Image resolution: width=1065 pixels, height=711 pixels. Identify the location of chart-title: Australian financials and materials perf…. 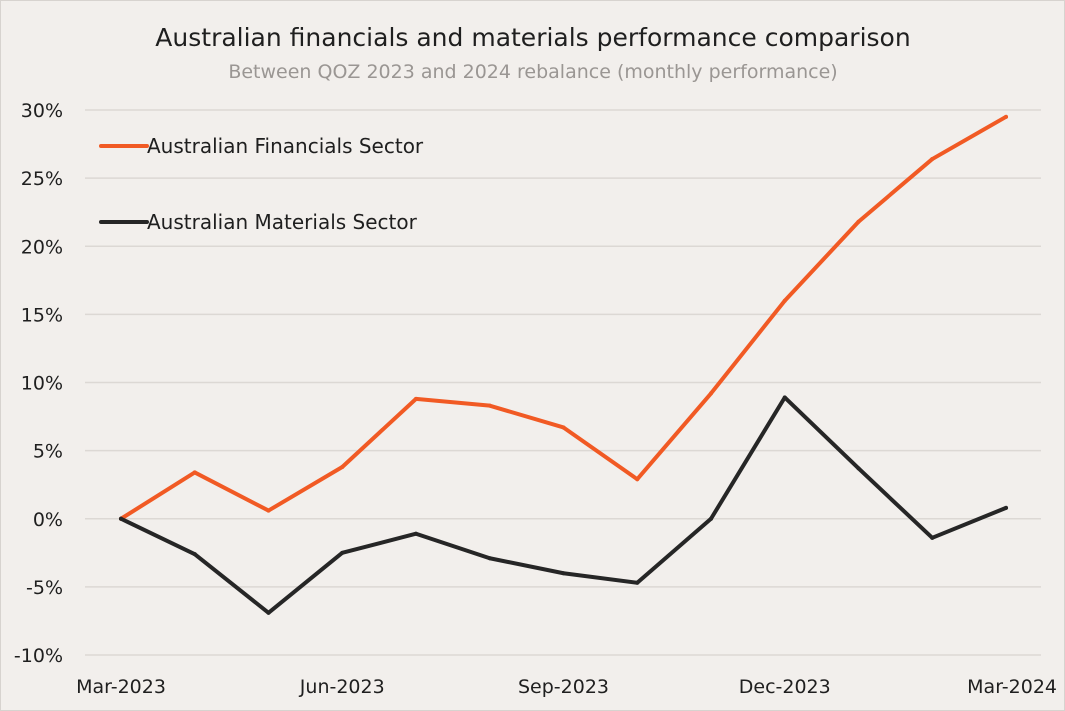
(532, 37).